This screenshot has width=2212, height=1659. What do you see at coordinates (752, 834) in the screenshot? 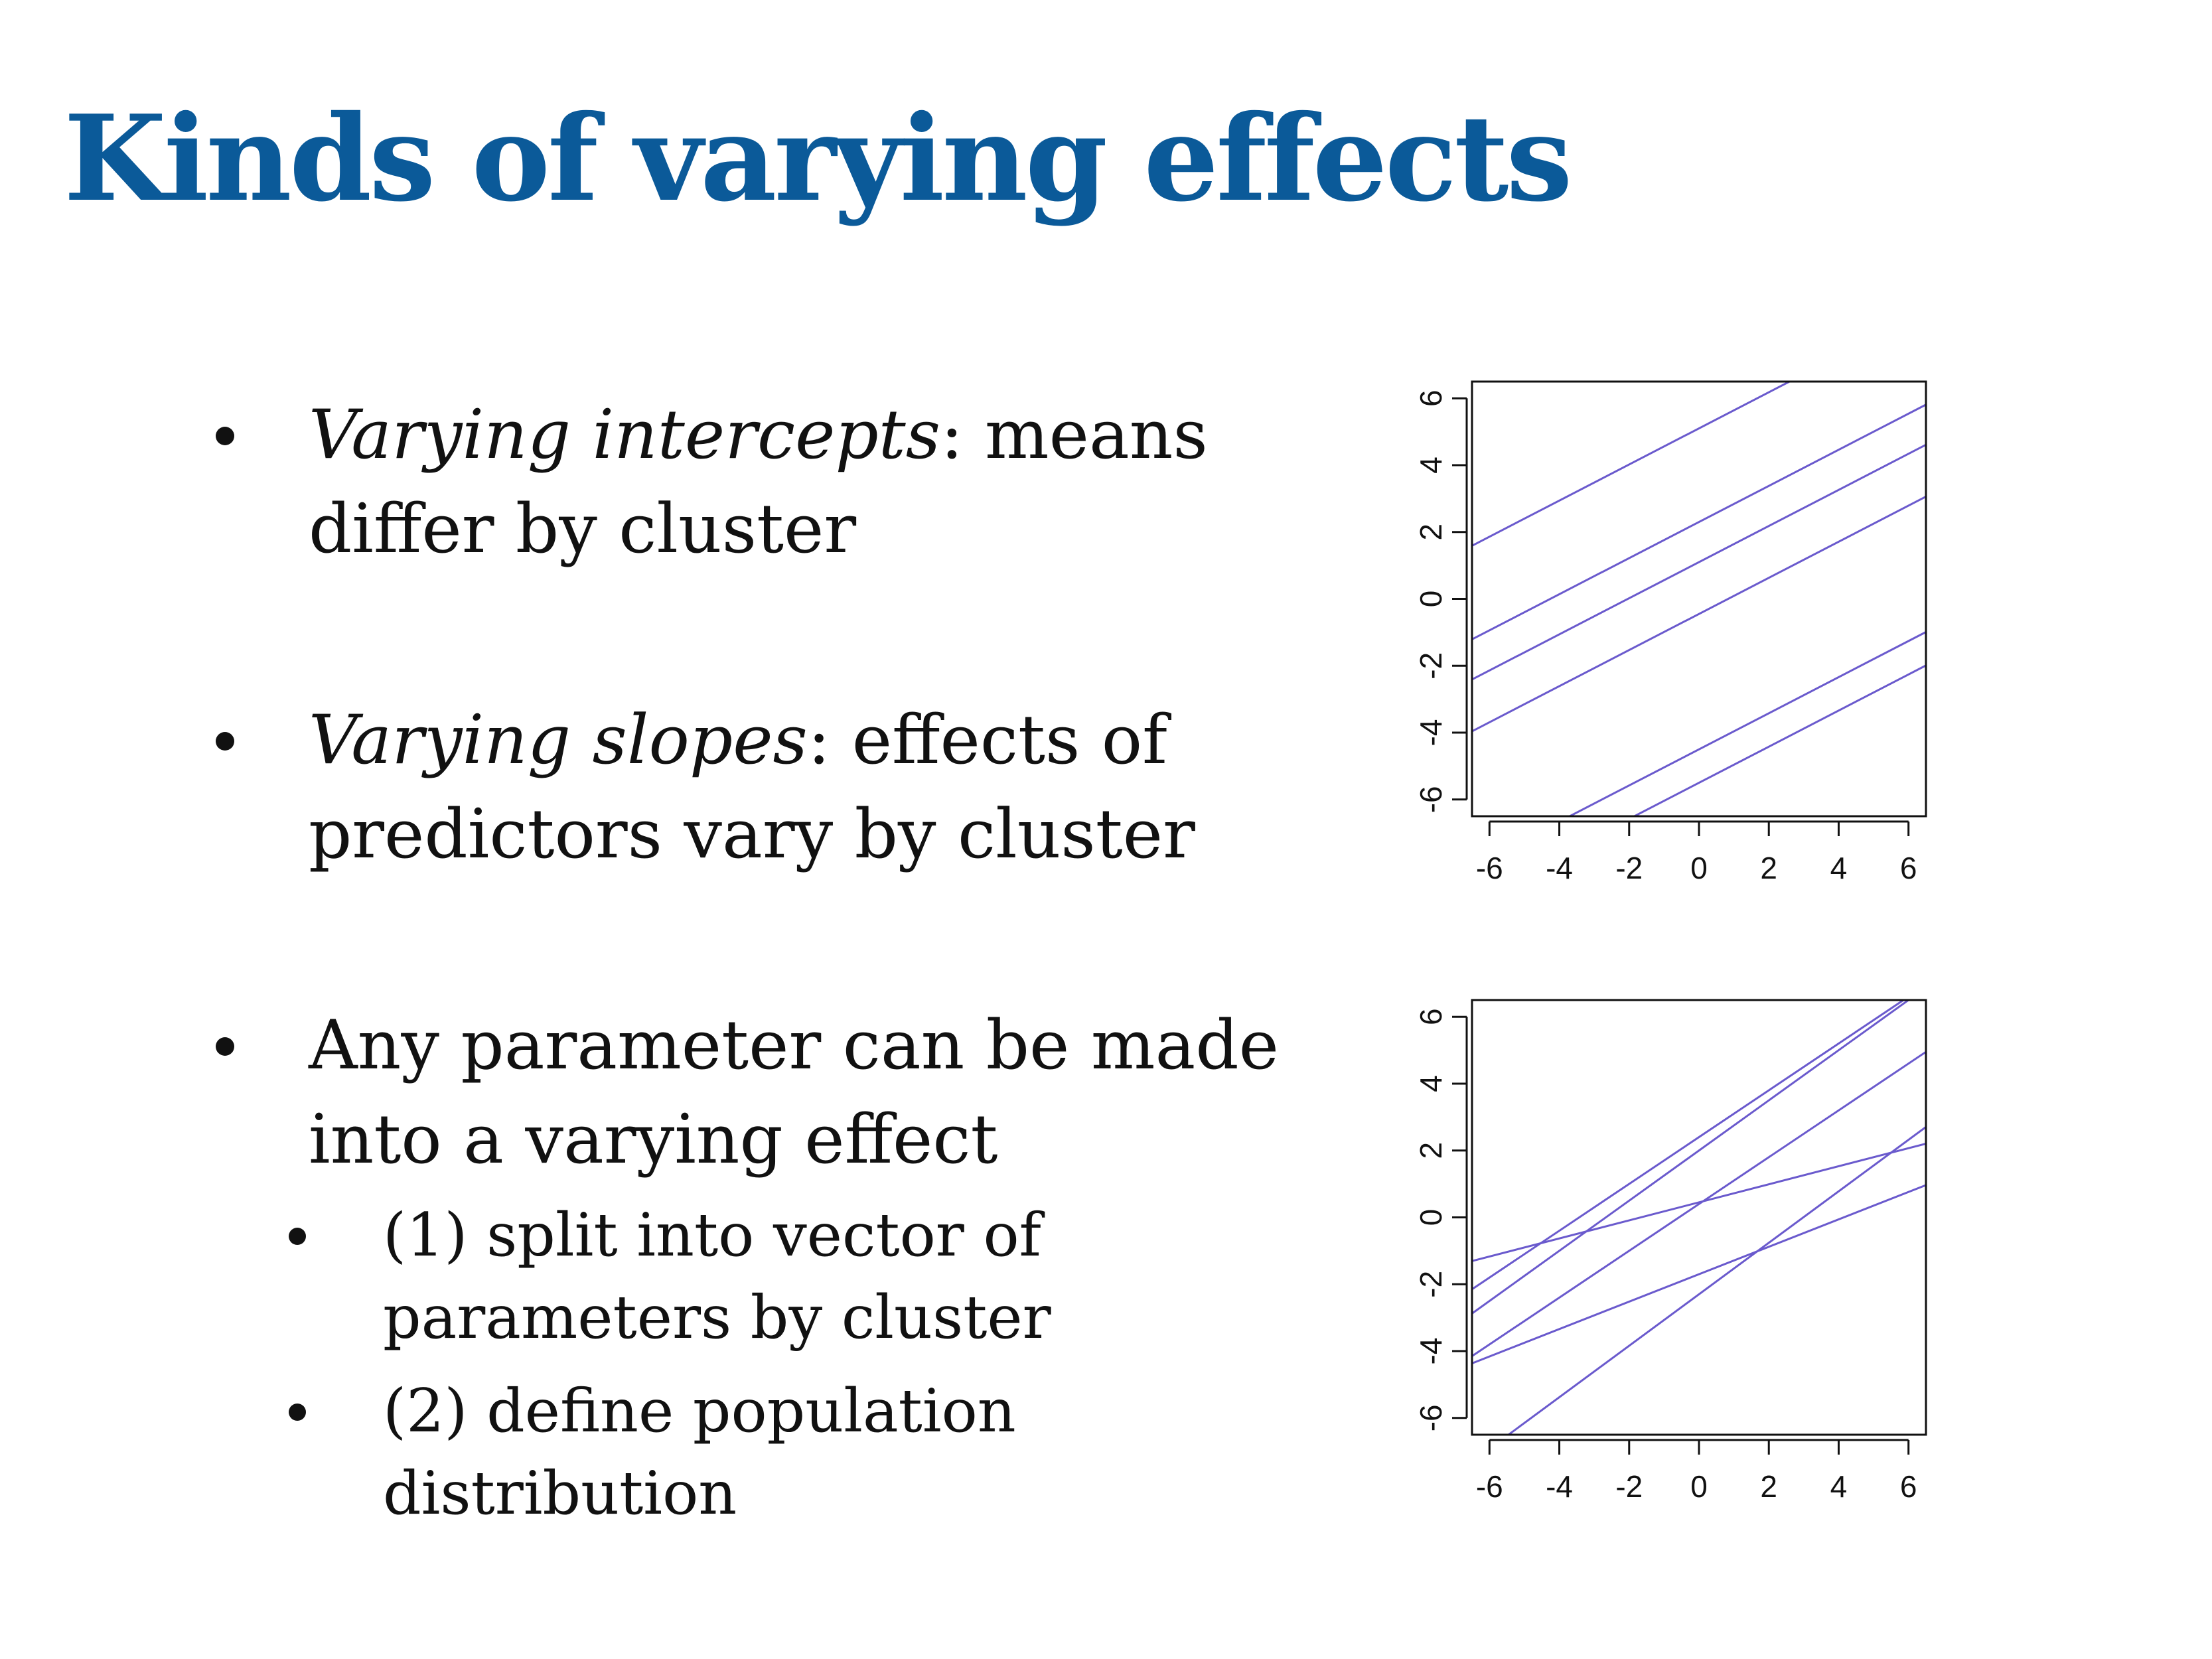
I see `bullet-line-2: predictors vary by cluster` at bounding box center [752, 834].